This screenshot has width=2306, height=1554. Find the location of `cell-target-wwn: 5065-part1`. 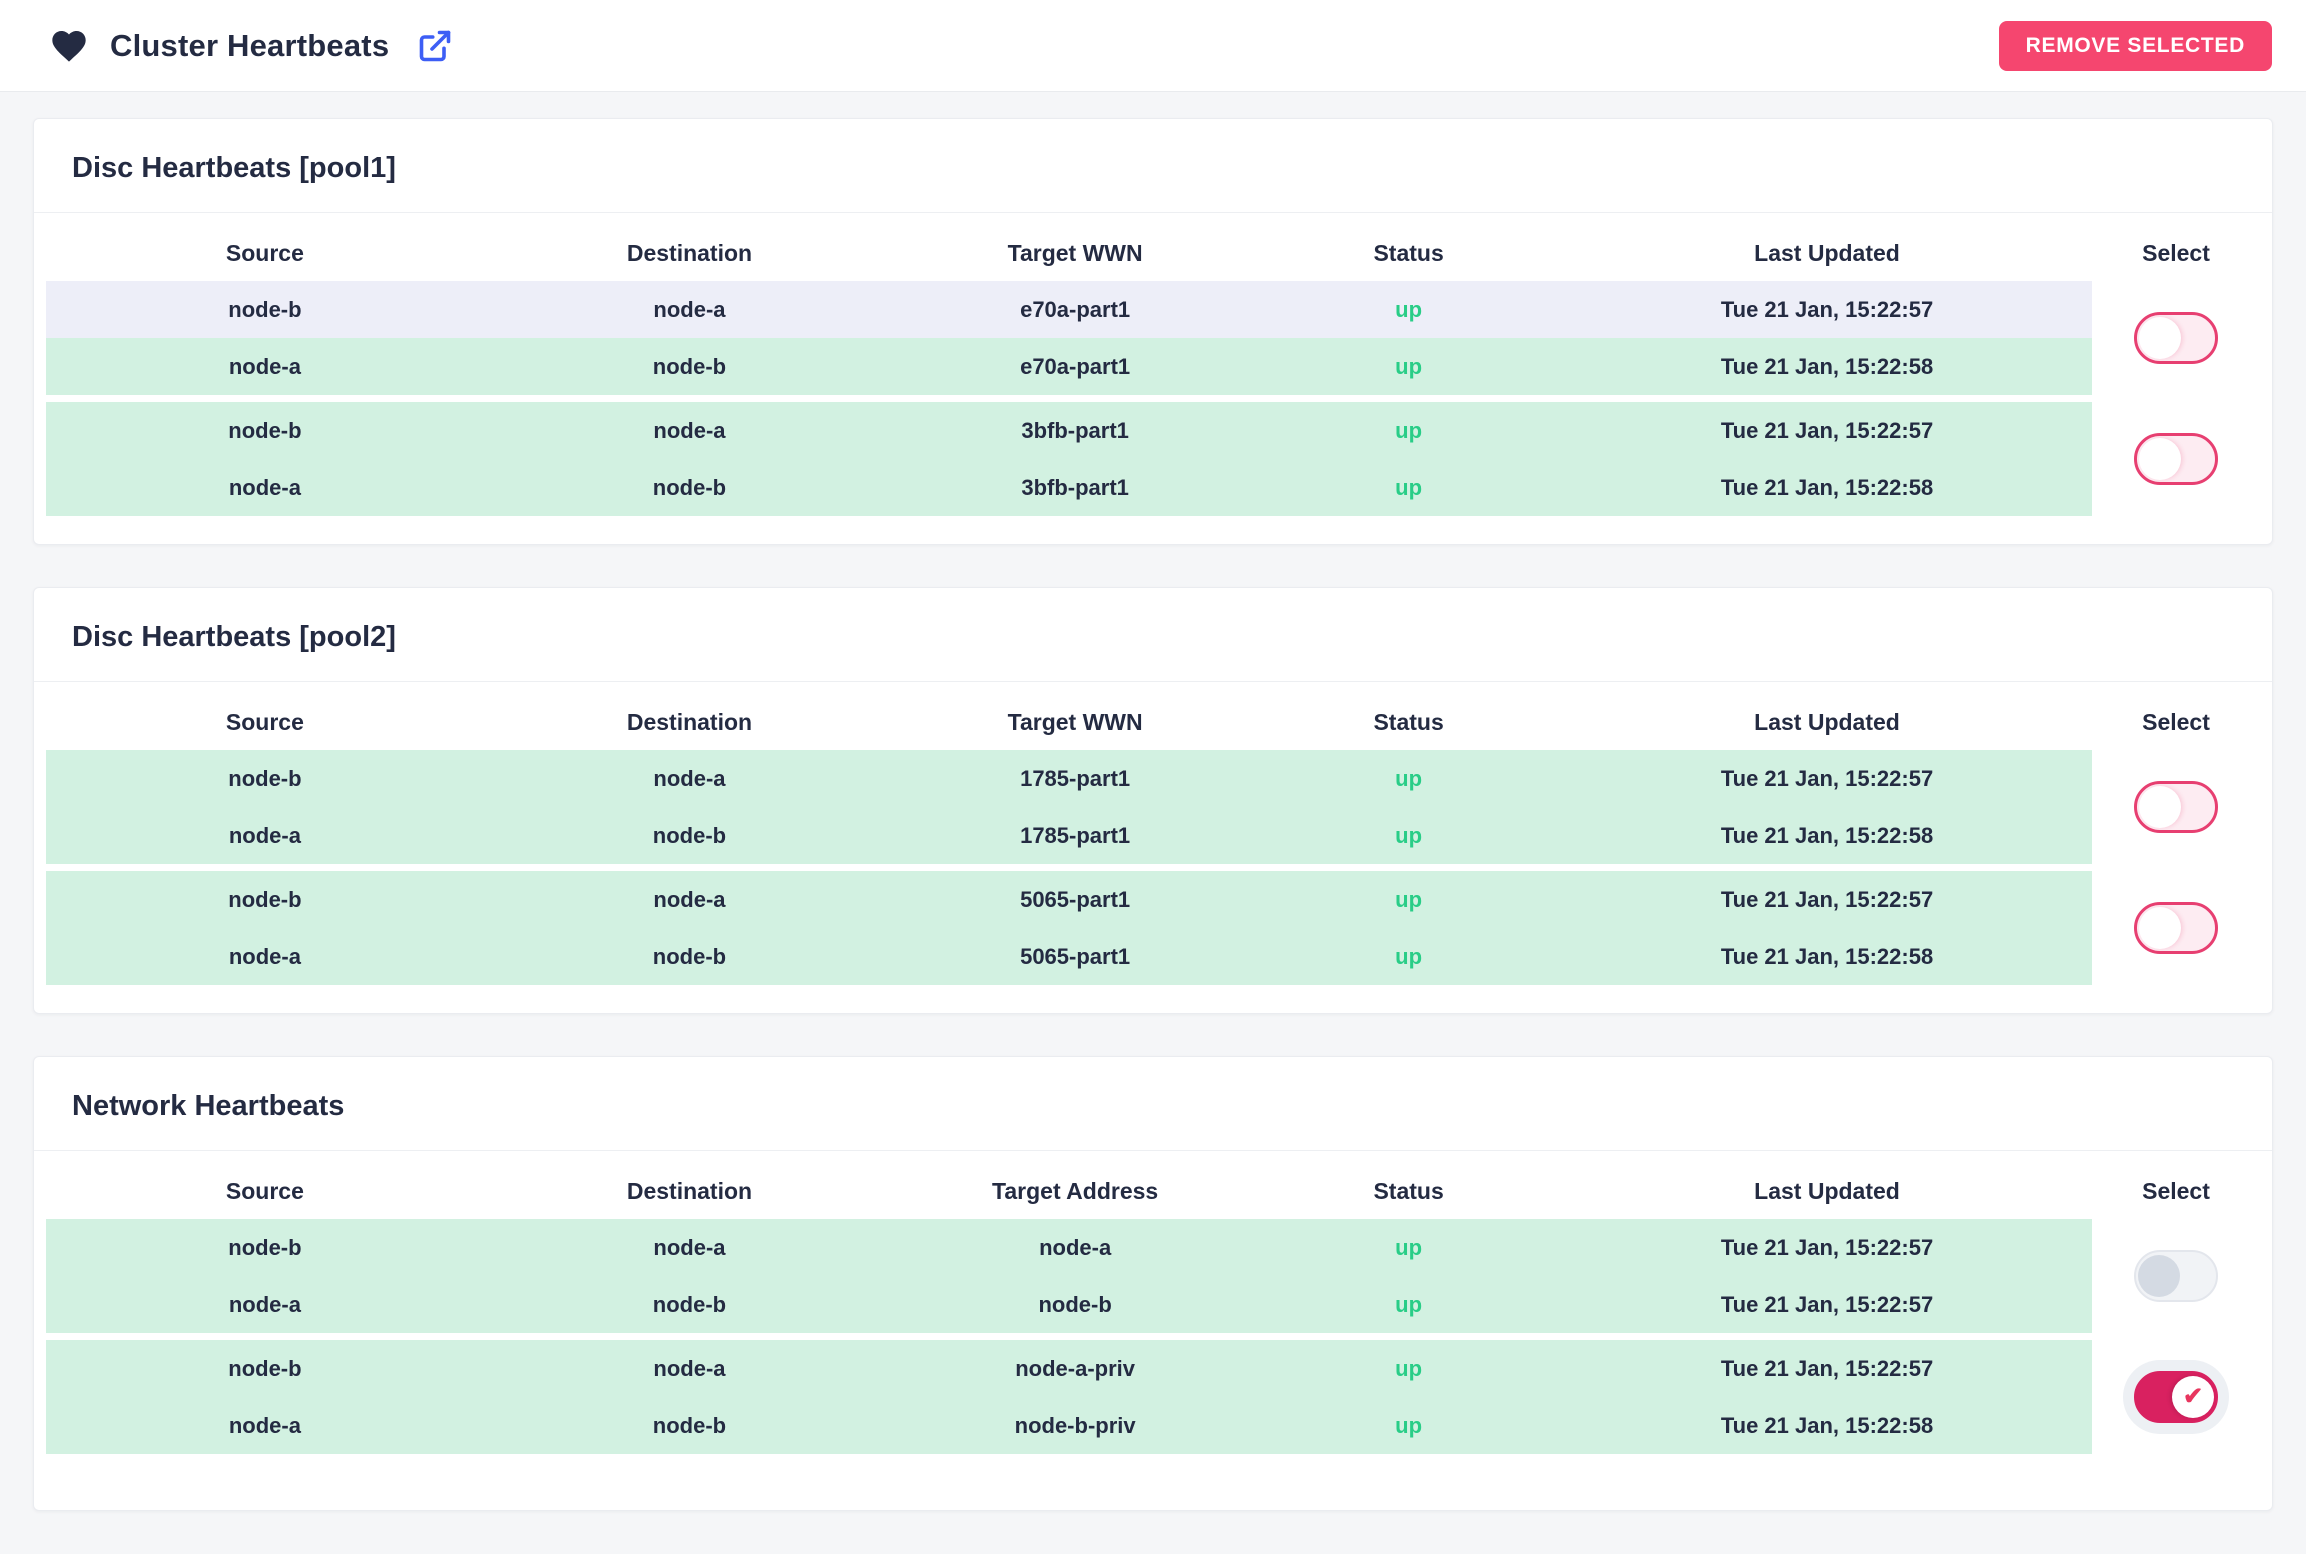

cell-target-wwn: 5065-part1 is located at coordinates (1075, 899).